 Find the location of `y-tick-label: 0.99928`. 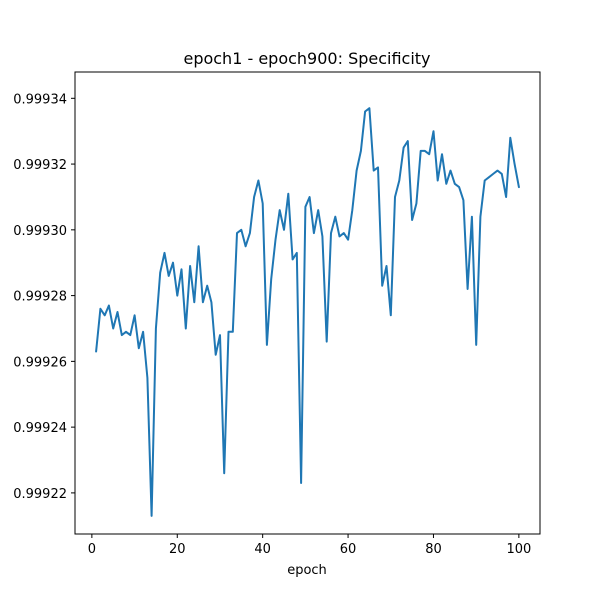

y-tick-label: 0.99928 is located at coordinates (40, 297).